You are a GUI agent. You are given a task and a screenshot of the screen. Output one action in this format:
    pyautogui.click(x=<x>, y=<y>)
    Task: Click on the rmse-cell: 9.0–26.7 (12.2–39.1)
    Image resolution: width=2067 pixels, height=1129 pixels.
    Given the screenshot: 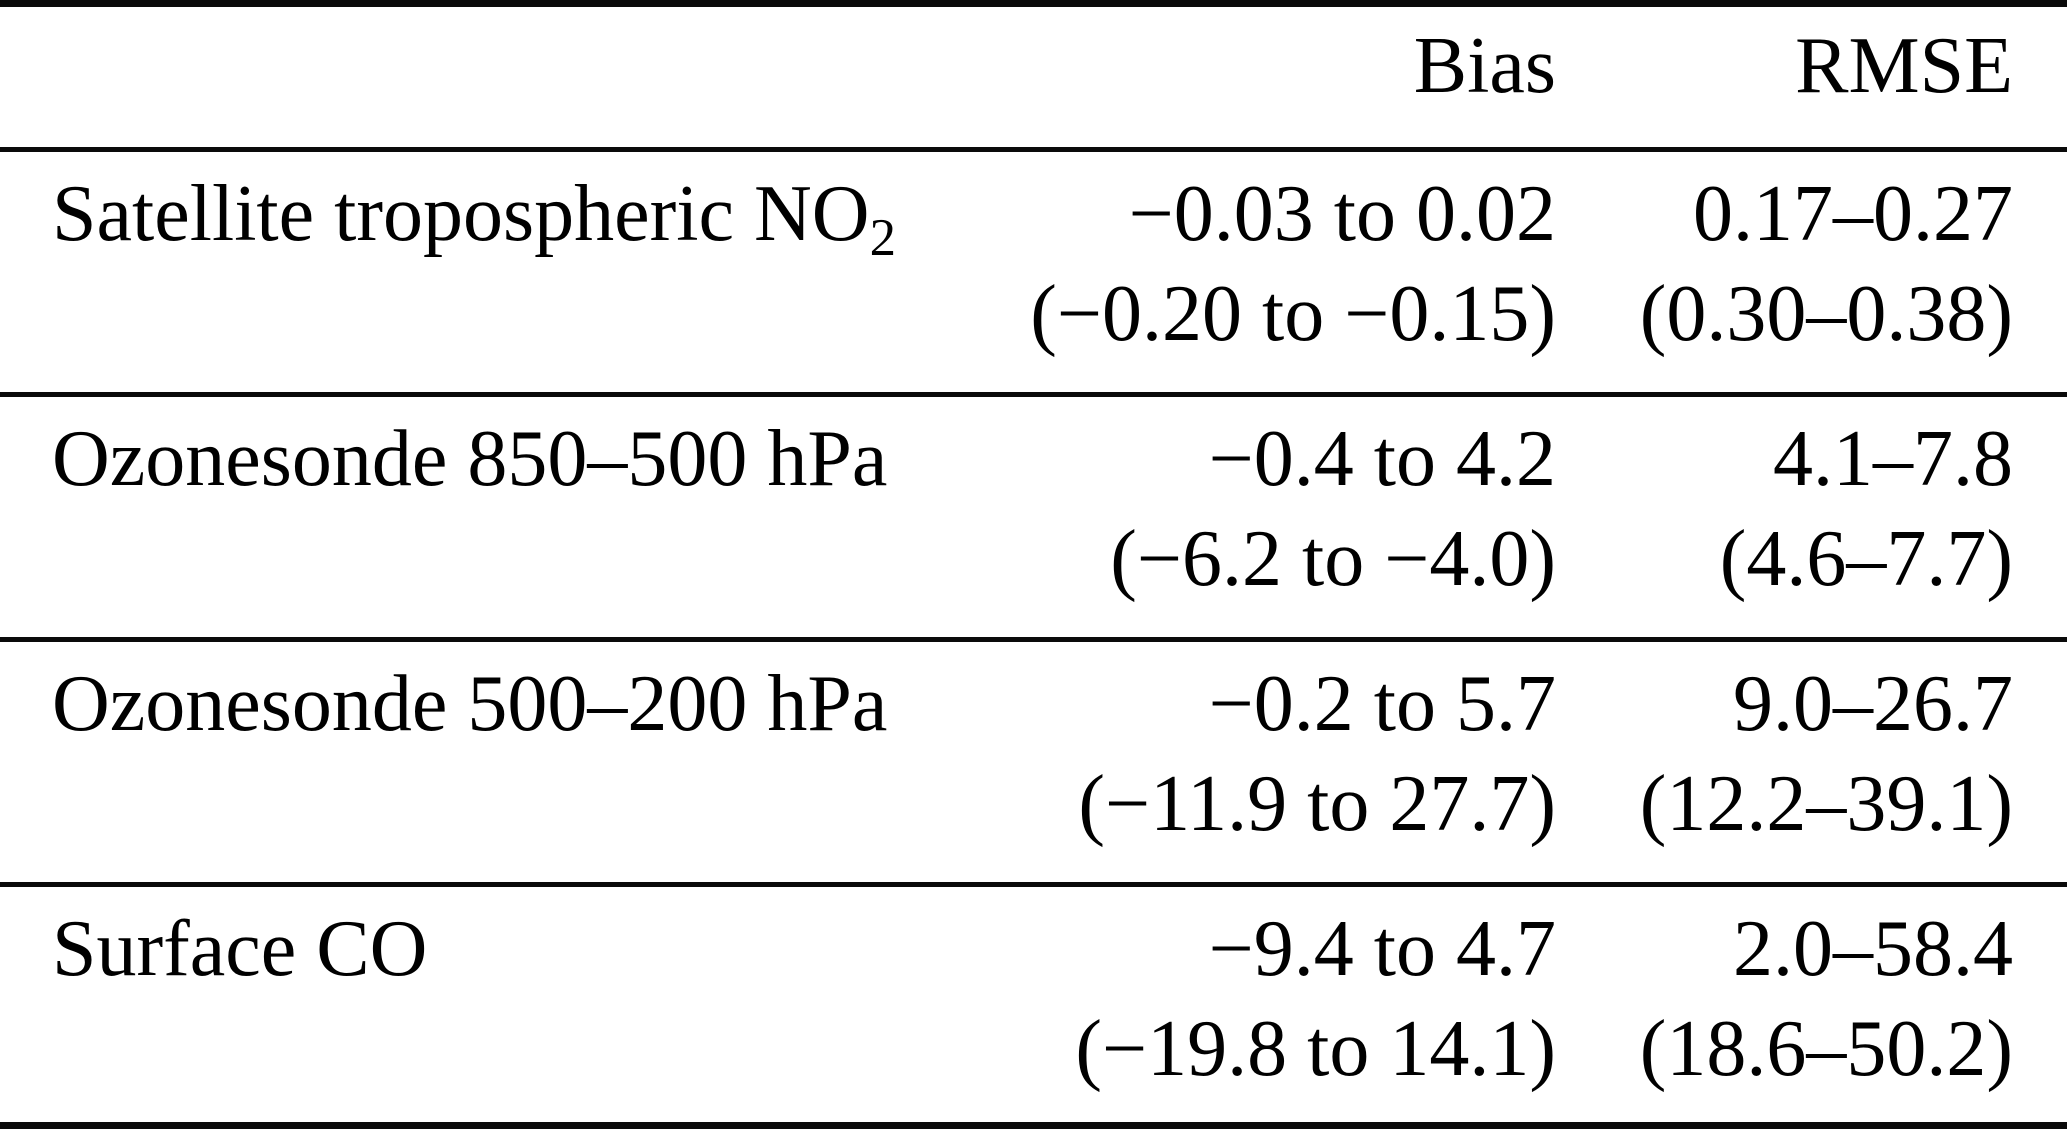 What is the action you would take?
    pyautogui.click(x=1811, y=768)
    